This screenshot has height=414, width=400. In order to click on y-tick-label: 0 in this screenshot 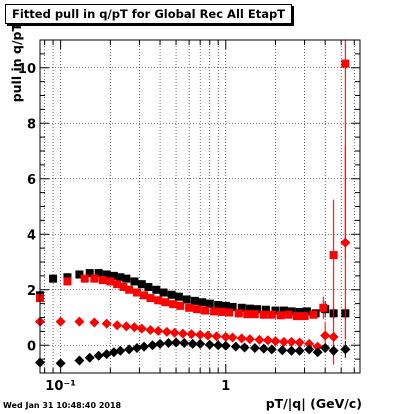, I will do `click(31, 346)`.